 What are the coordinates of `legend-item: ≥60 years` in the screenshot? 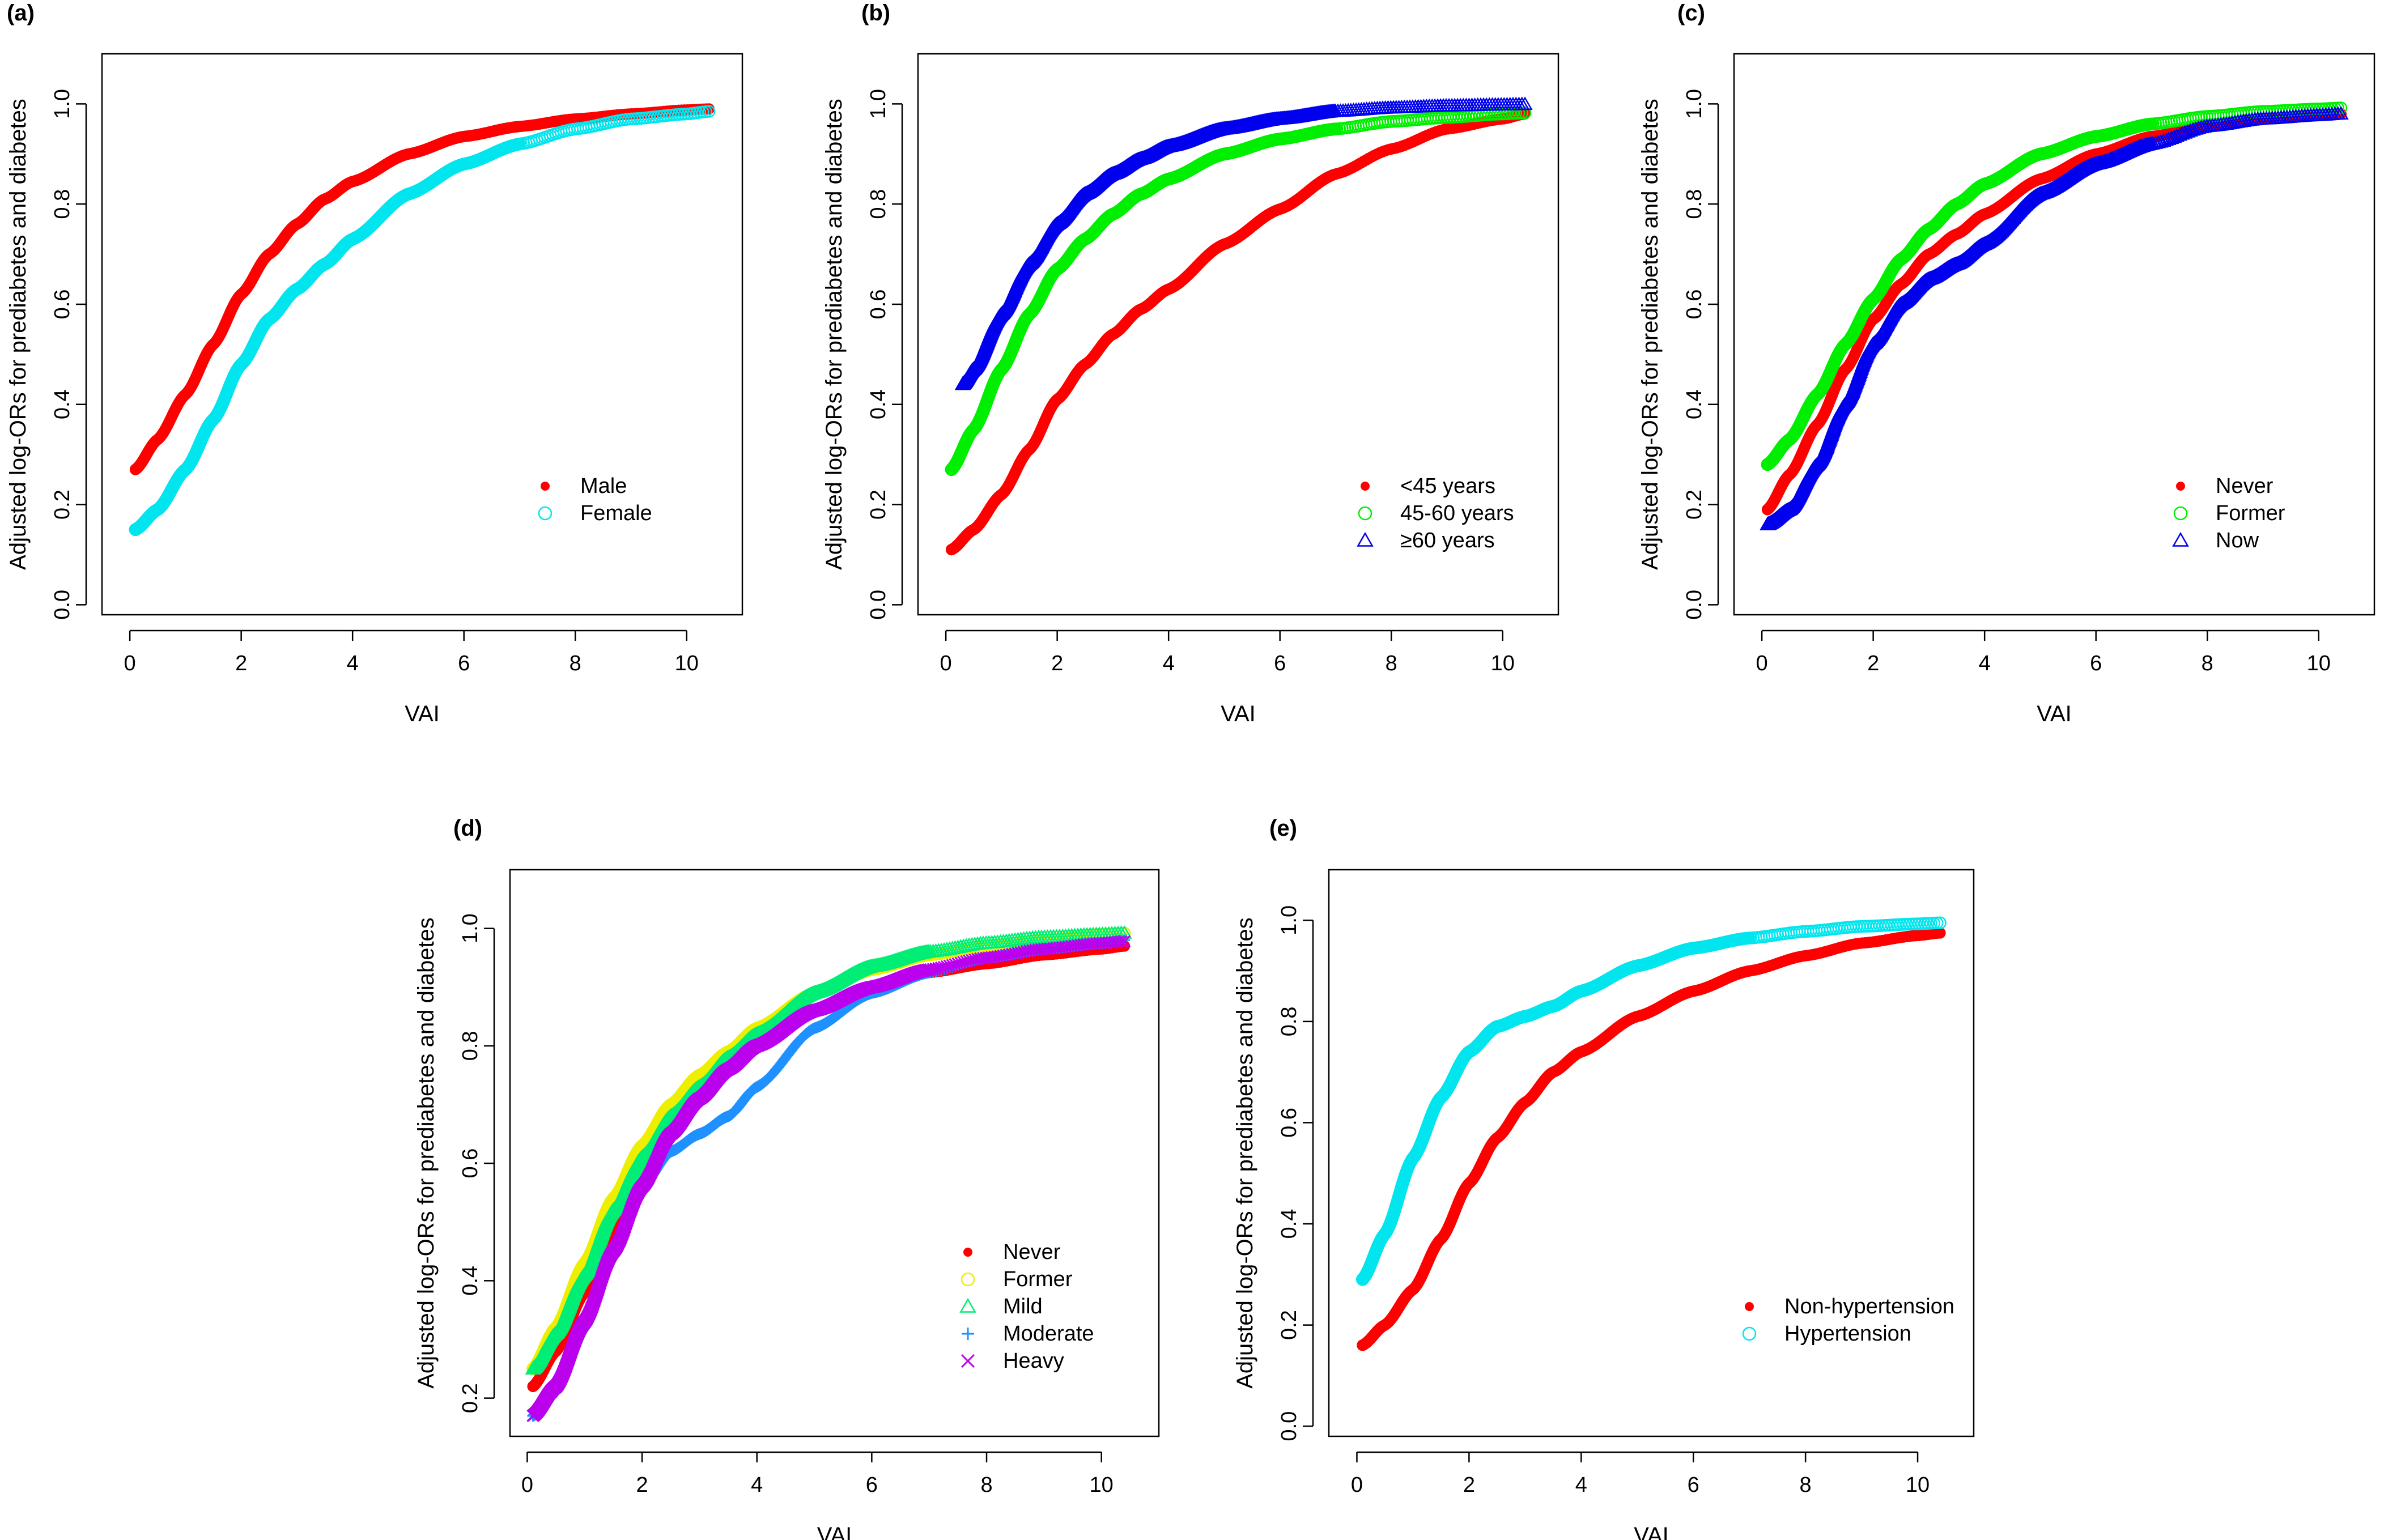 It's located at (1426, 540).